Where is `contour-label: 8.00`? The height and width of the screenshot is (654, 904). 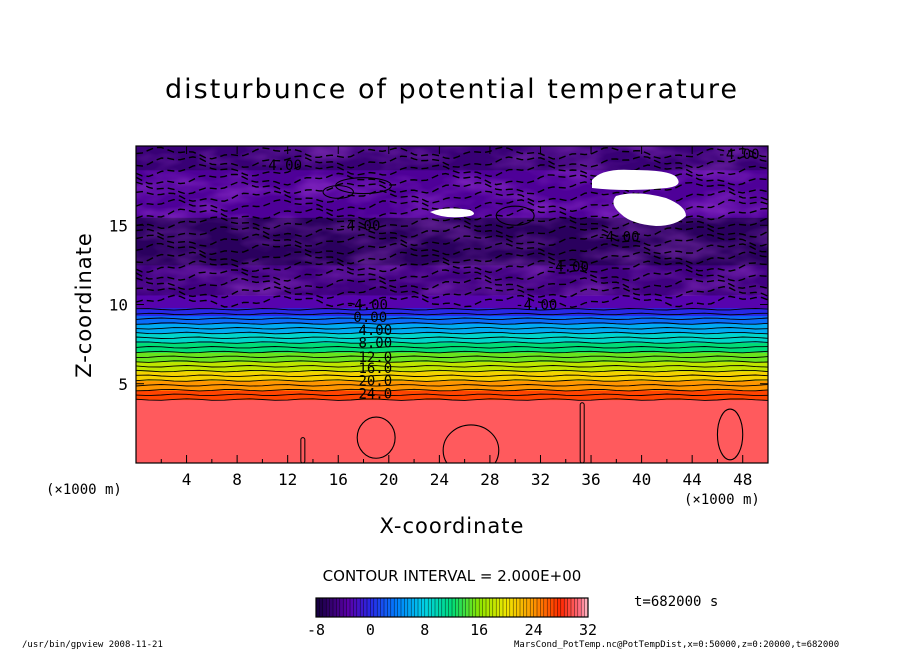
contour-label: 8.00 is located at coordinates (375, 344).